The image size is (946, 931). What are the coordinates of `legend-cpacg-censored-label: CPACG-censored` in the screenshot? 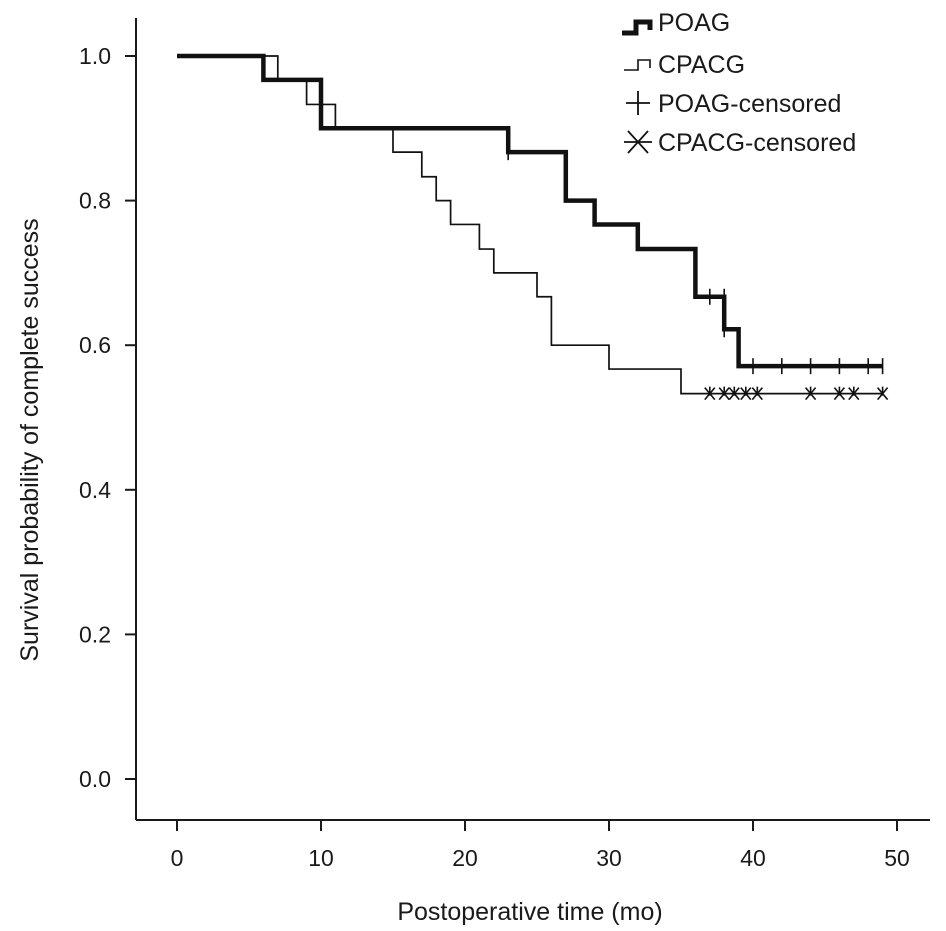 It's located at (757, 143).